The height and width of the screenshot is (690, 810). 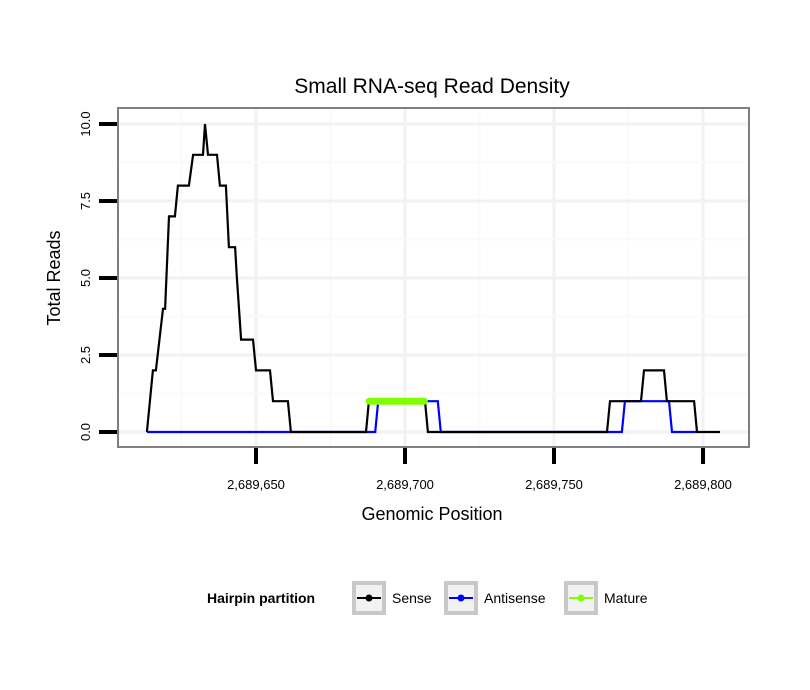 What do you see at coordinates (261, 598) in the screenshot?
I see `legend-title: Hairpin partition` at bounding box center [261, 598].